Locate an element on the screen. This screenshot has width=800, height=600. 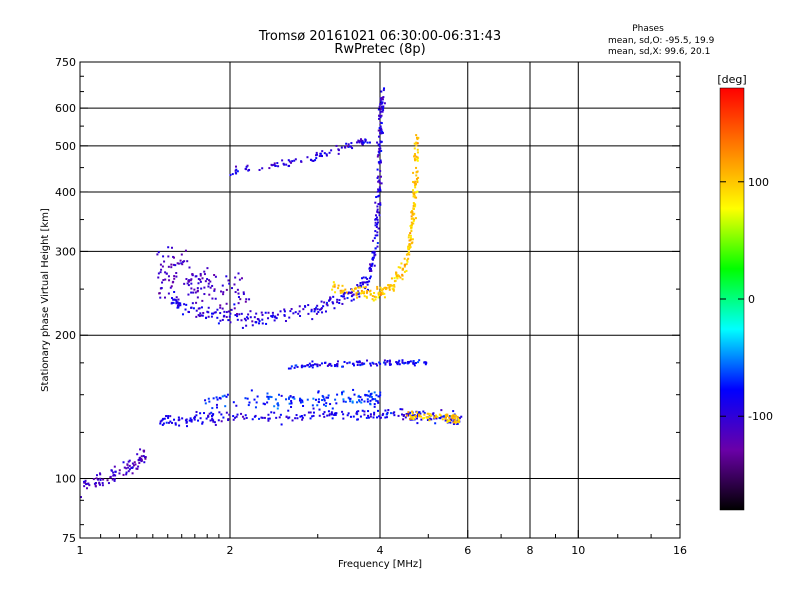
y-tick-label: 75 is located at coordinates (69, 538).